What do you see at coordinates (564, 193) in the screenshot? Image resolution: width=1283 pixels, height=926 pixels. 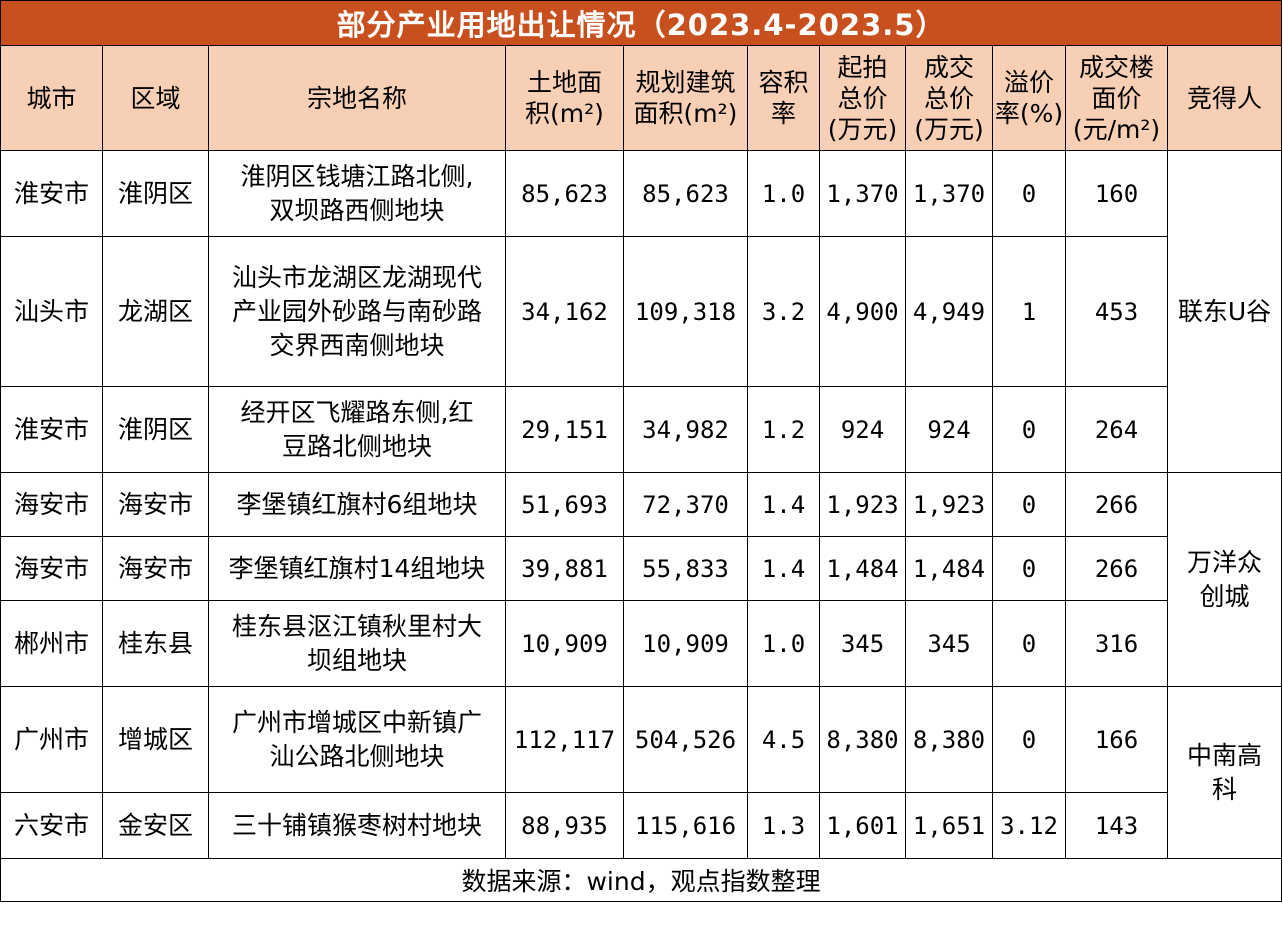 I see `cell-land-area: 85,623` at bounding box center [564, 193].